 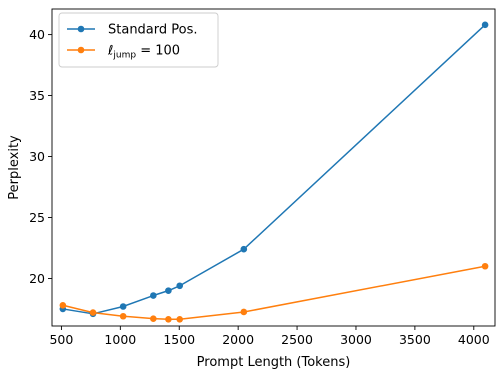 I want to click on x-tick-label: 3000, so click(x=356, y=339).